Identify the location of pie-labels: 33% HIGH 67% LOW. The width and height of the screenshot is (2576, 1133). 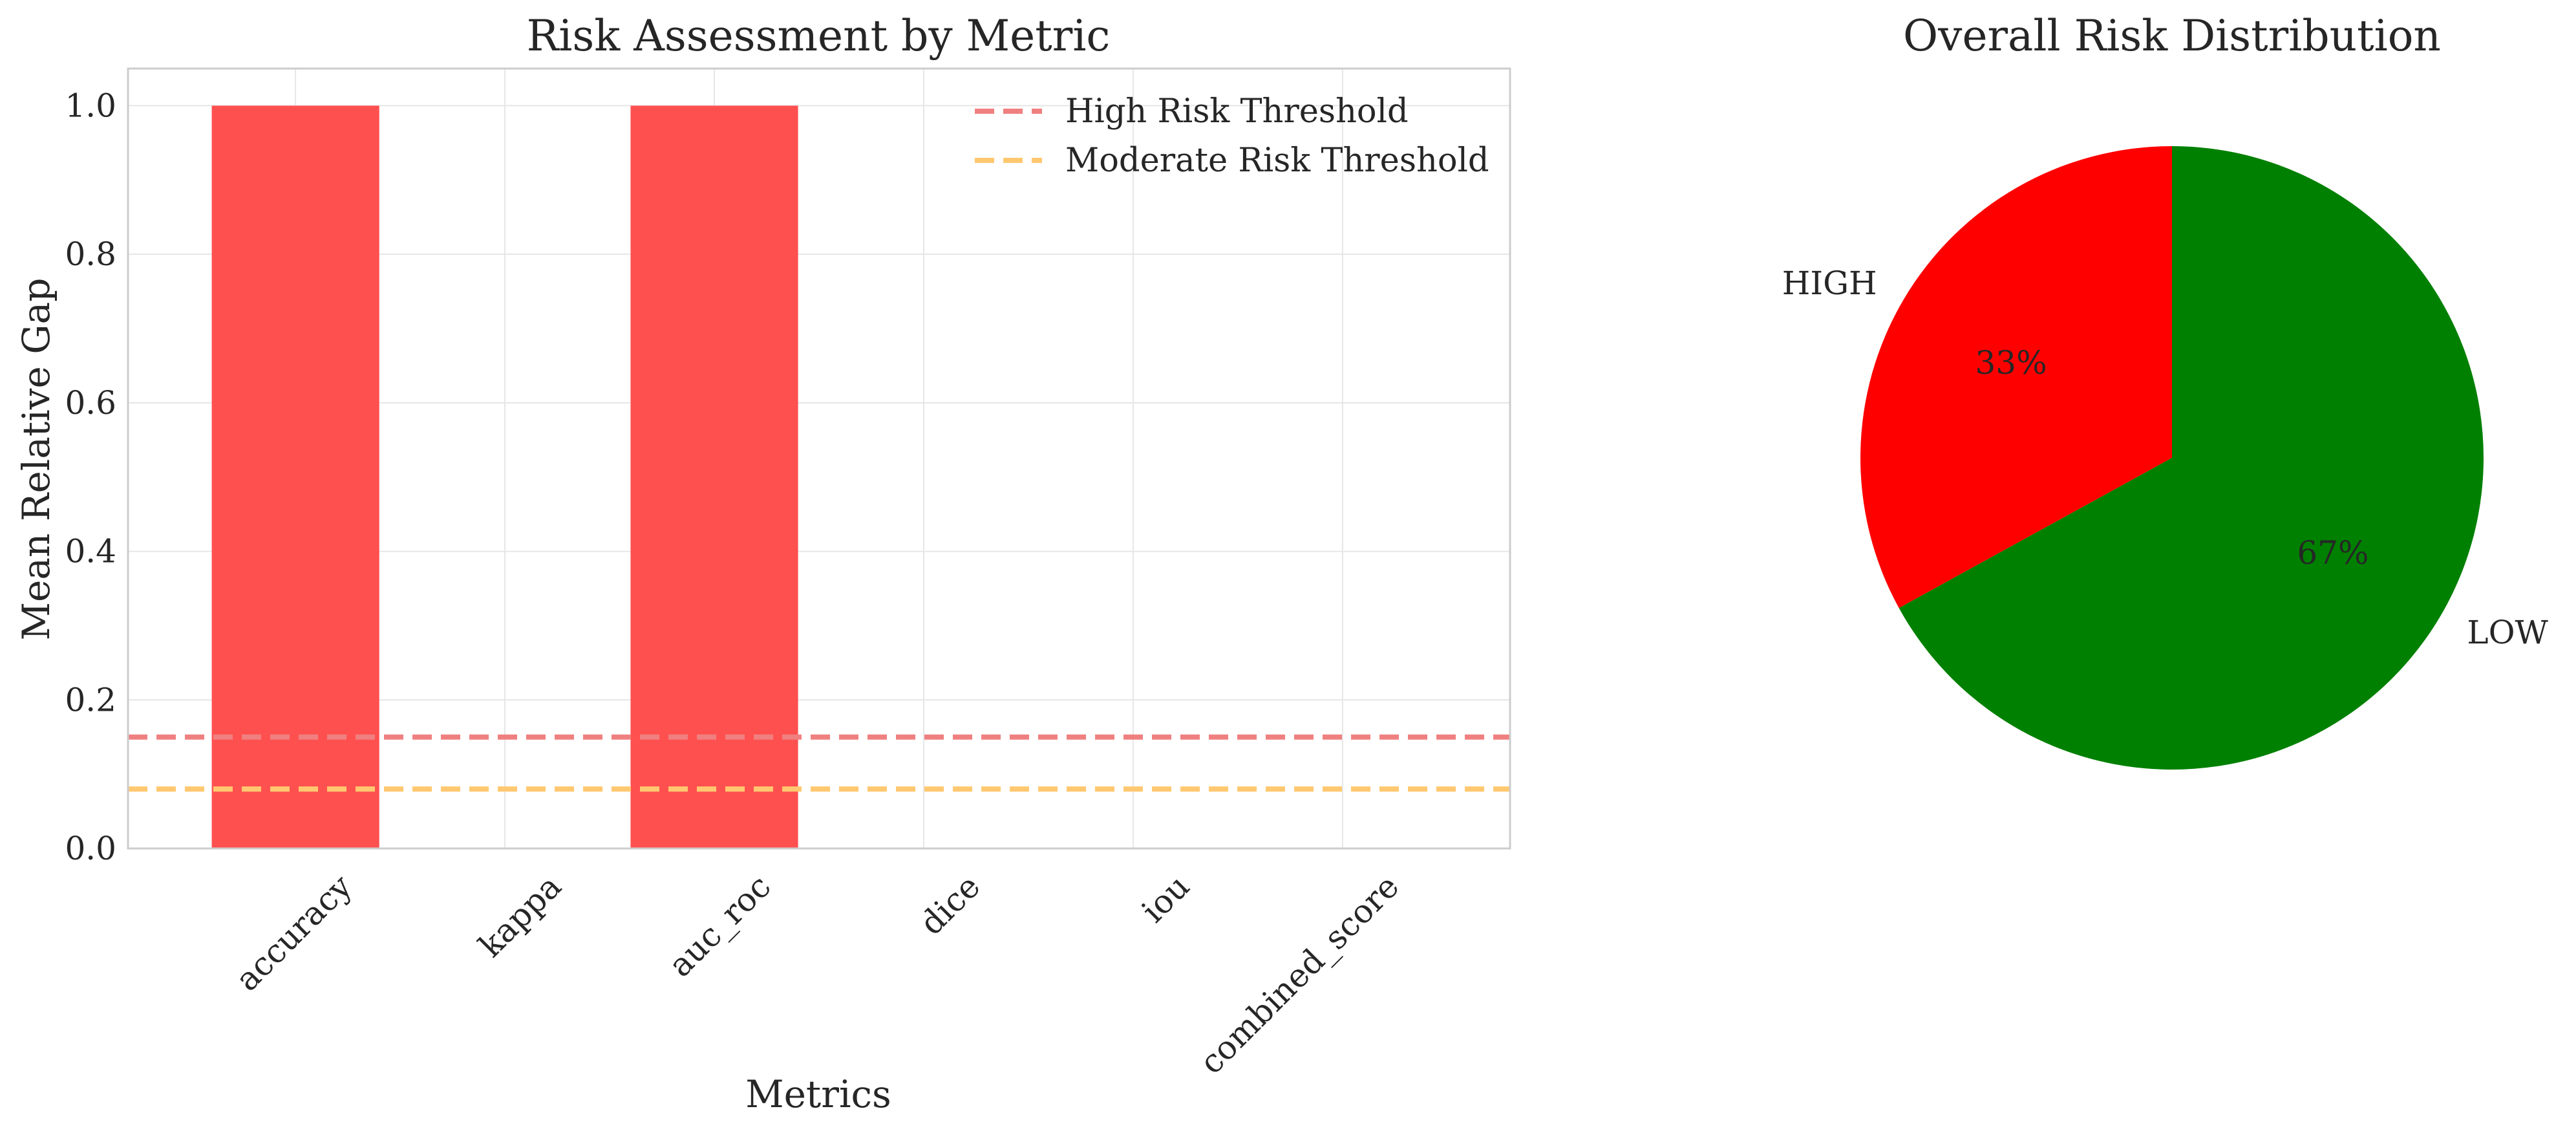
(2165, 458).